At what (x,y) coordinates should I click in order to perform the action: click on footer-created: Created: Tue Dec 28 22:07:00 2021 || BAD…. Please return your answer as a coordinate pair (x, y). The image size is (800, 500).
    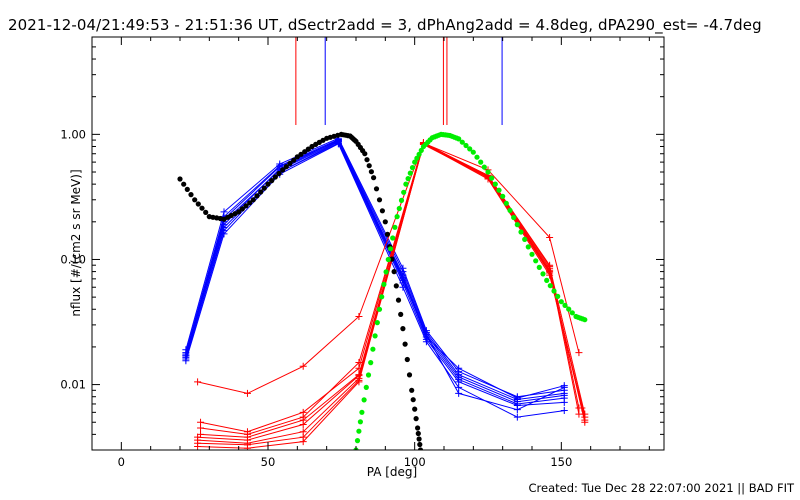
    Looking at the image, I should click on (661, 488).